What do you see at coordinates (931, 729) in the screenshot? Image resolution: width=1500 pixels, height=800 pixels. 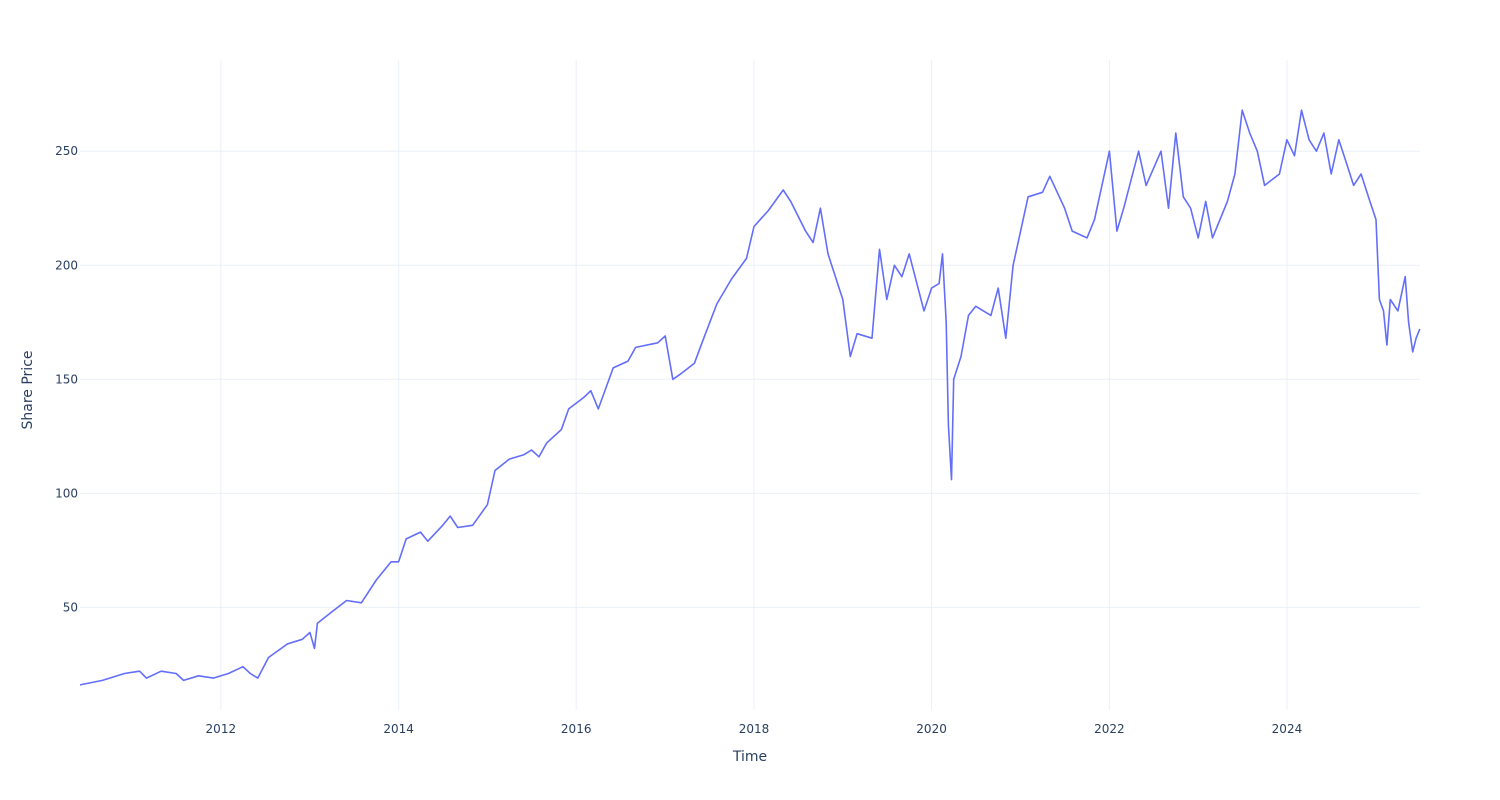 I see `x-tick-label: 2020` at bounding box center [931, 729].